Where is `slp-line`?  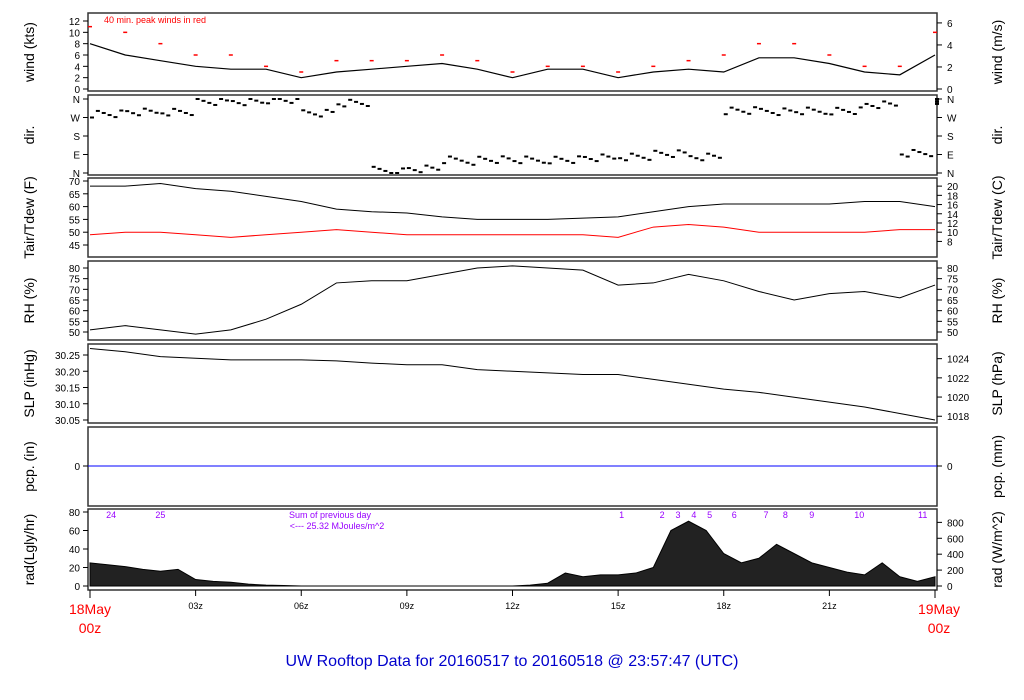 slp-line is located at coordinates (512, 384).